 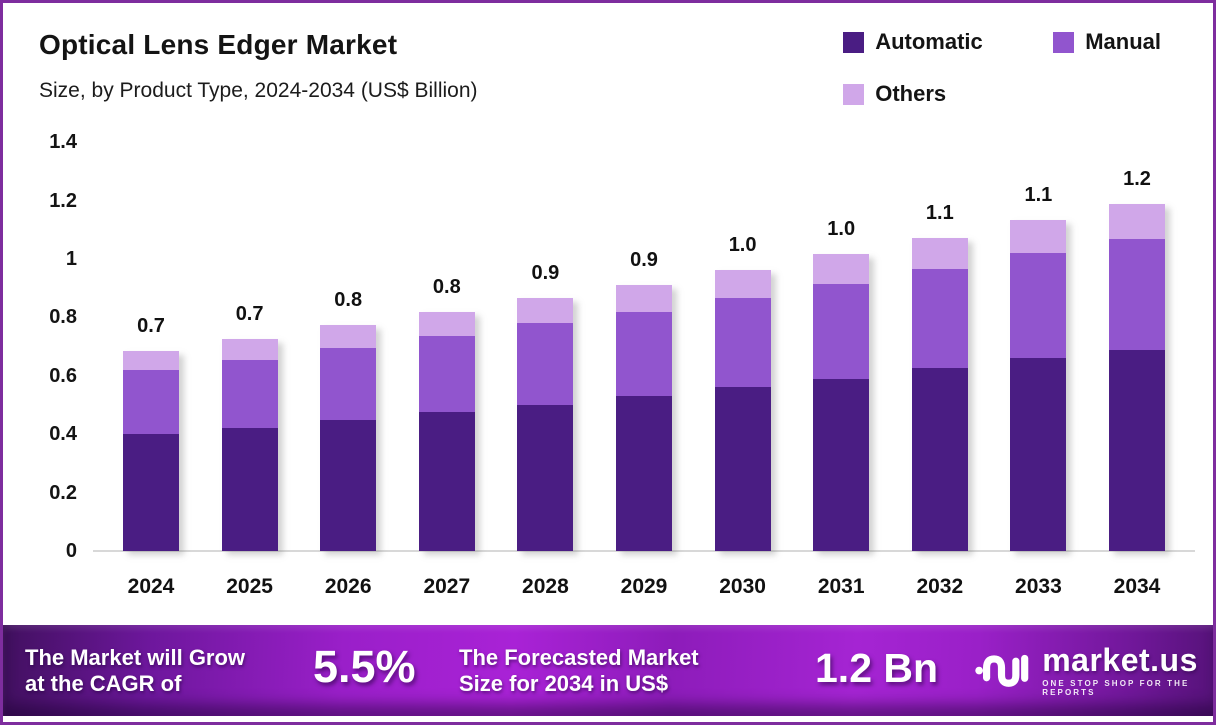 What do you see at coordinates (644, 473) in the screenshot?
I see `bar-segment-automatic-2029` at bounding box center [644, 473].